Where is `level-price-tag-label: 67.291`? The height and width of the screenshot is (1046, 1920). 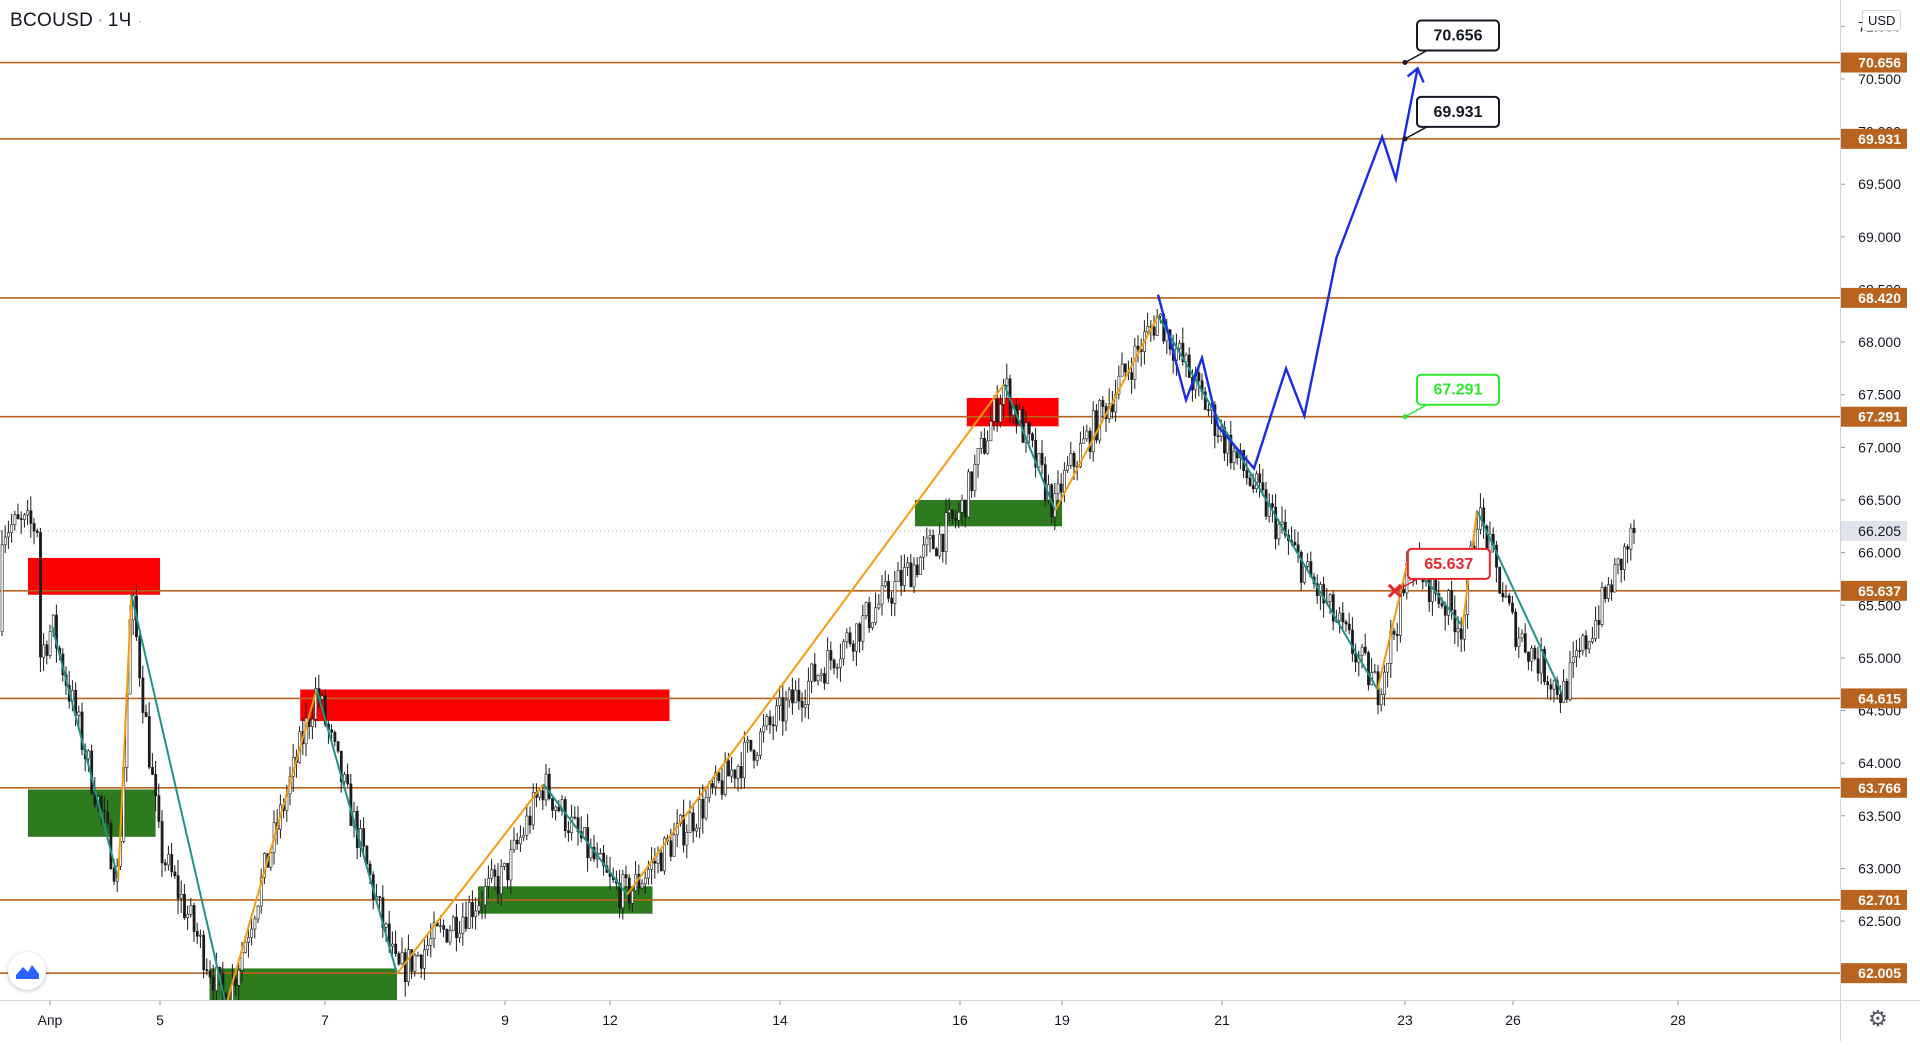 level-price-tag-label: 67.291 is located at coordinates (1879, 417).